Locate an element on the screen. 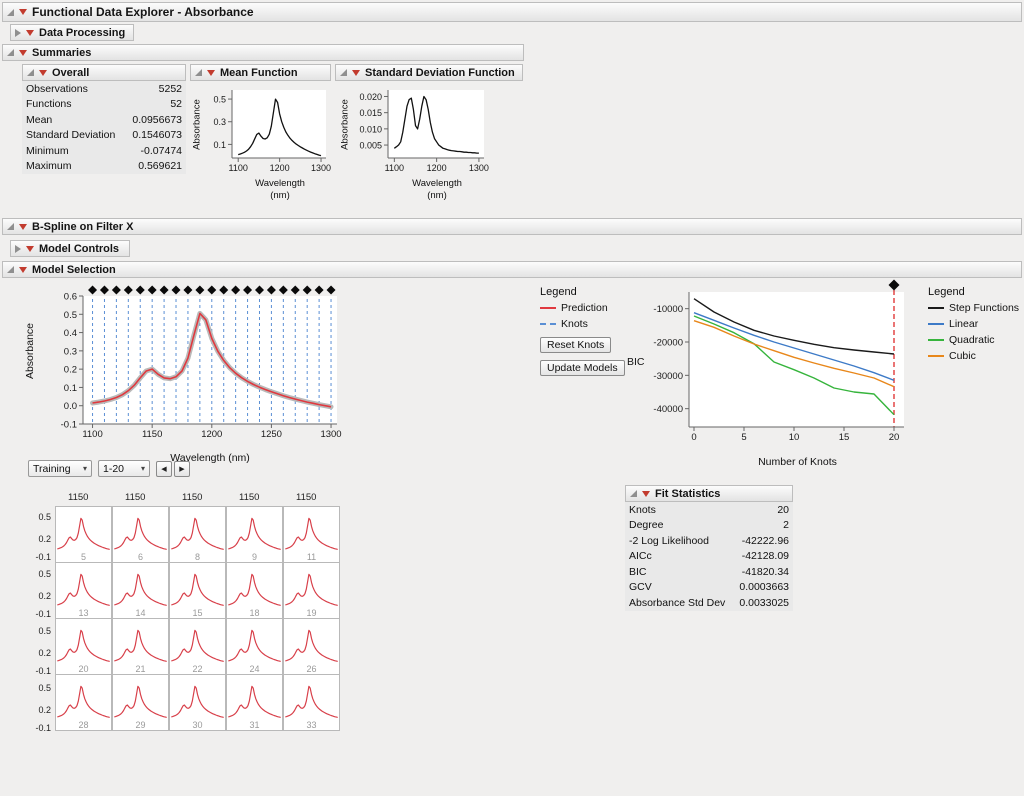 Image resolution: width=1024 pixels, height=796 pixels. next-page-button: ▶ is located at coordinates (182, 469).